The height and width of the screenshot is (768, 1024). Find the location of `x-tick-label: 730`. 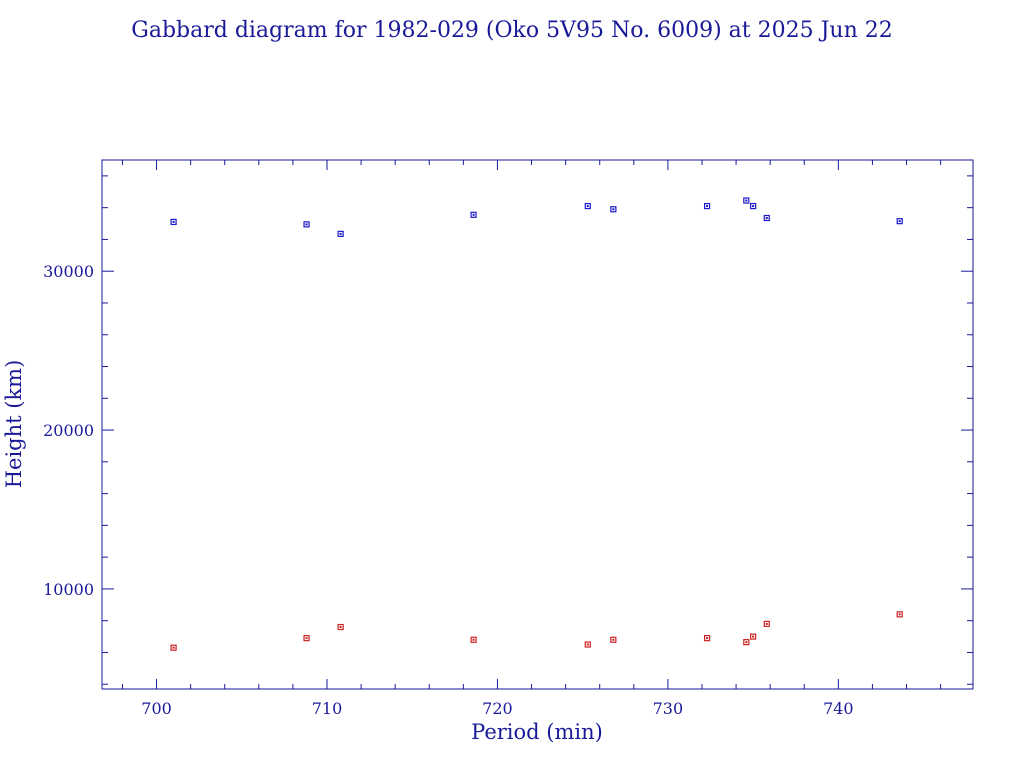

x-tick-label: 730 is located at coordinates (668, 708).